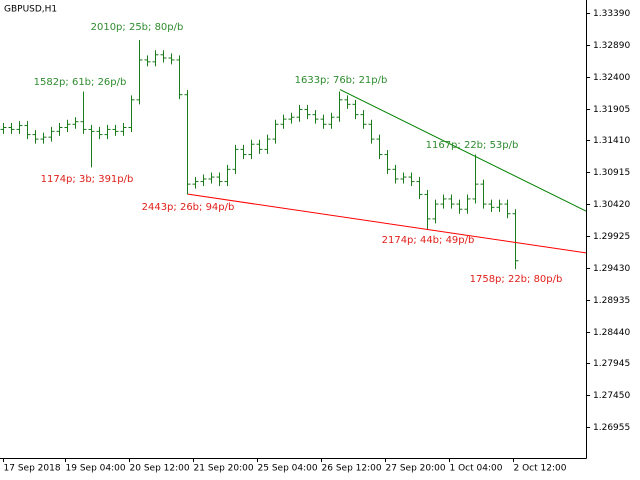  I want to click on annotation: 1582p; 61b; 26p/b, so click(80, 82).